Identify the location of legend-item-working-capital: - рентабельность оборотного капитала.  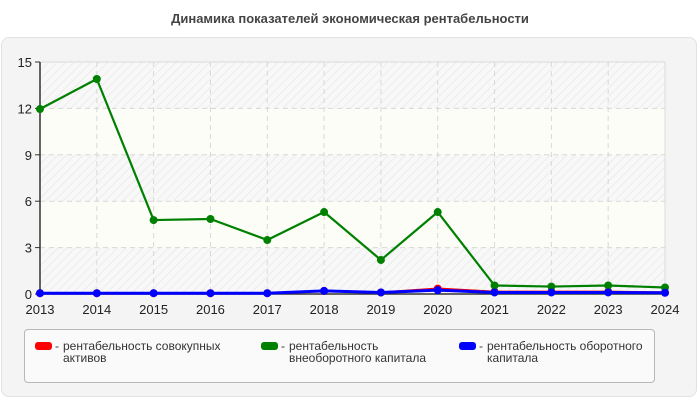
(565, 352).